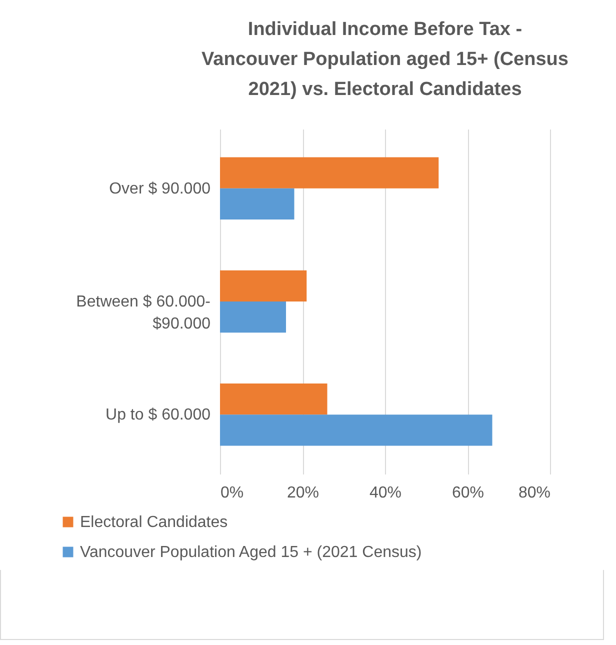 The height and width of the screenshot is (645, 616). I want to click on y-tick-label: Over $ 90.000, so click(160, 189).